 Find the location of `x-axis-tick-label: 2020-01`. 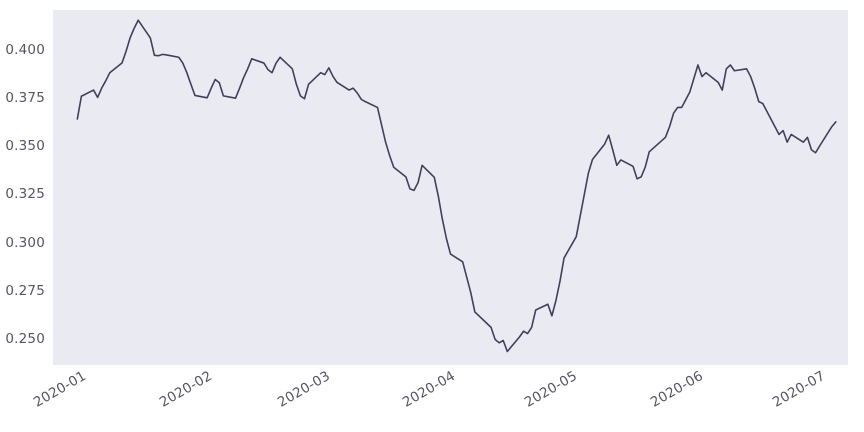

x-axis-tick-label: 2020-01 is located at coordinates (60, 389).